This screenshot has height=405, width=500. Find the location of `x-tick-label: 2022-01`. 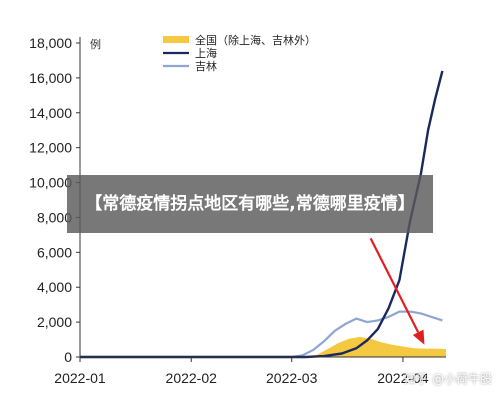

x-tick-label: 2022-01 is located at coordinates (80, 378).